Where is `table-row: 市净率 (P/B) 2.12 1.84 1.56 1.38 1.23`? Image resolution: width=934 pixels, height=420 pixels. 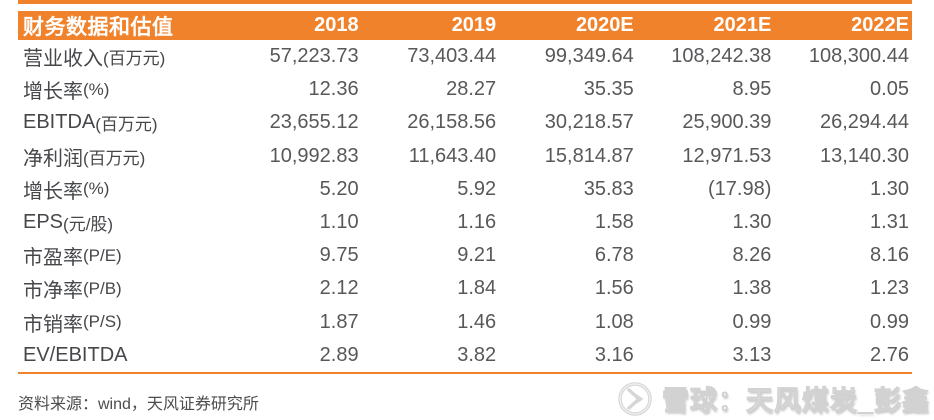
table-row: 市净率 (P/B) 2.12 1.84 1.56 1.38 1.23 is located at coordinates (465, 288).